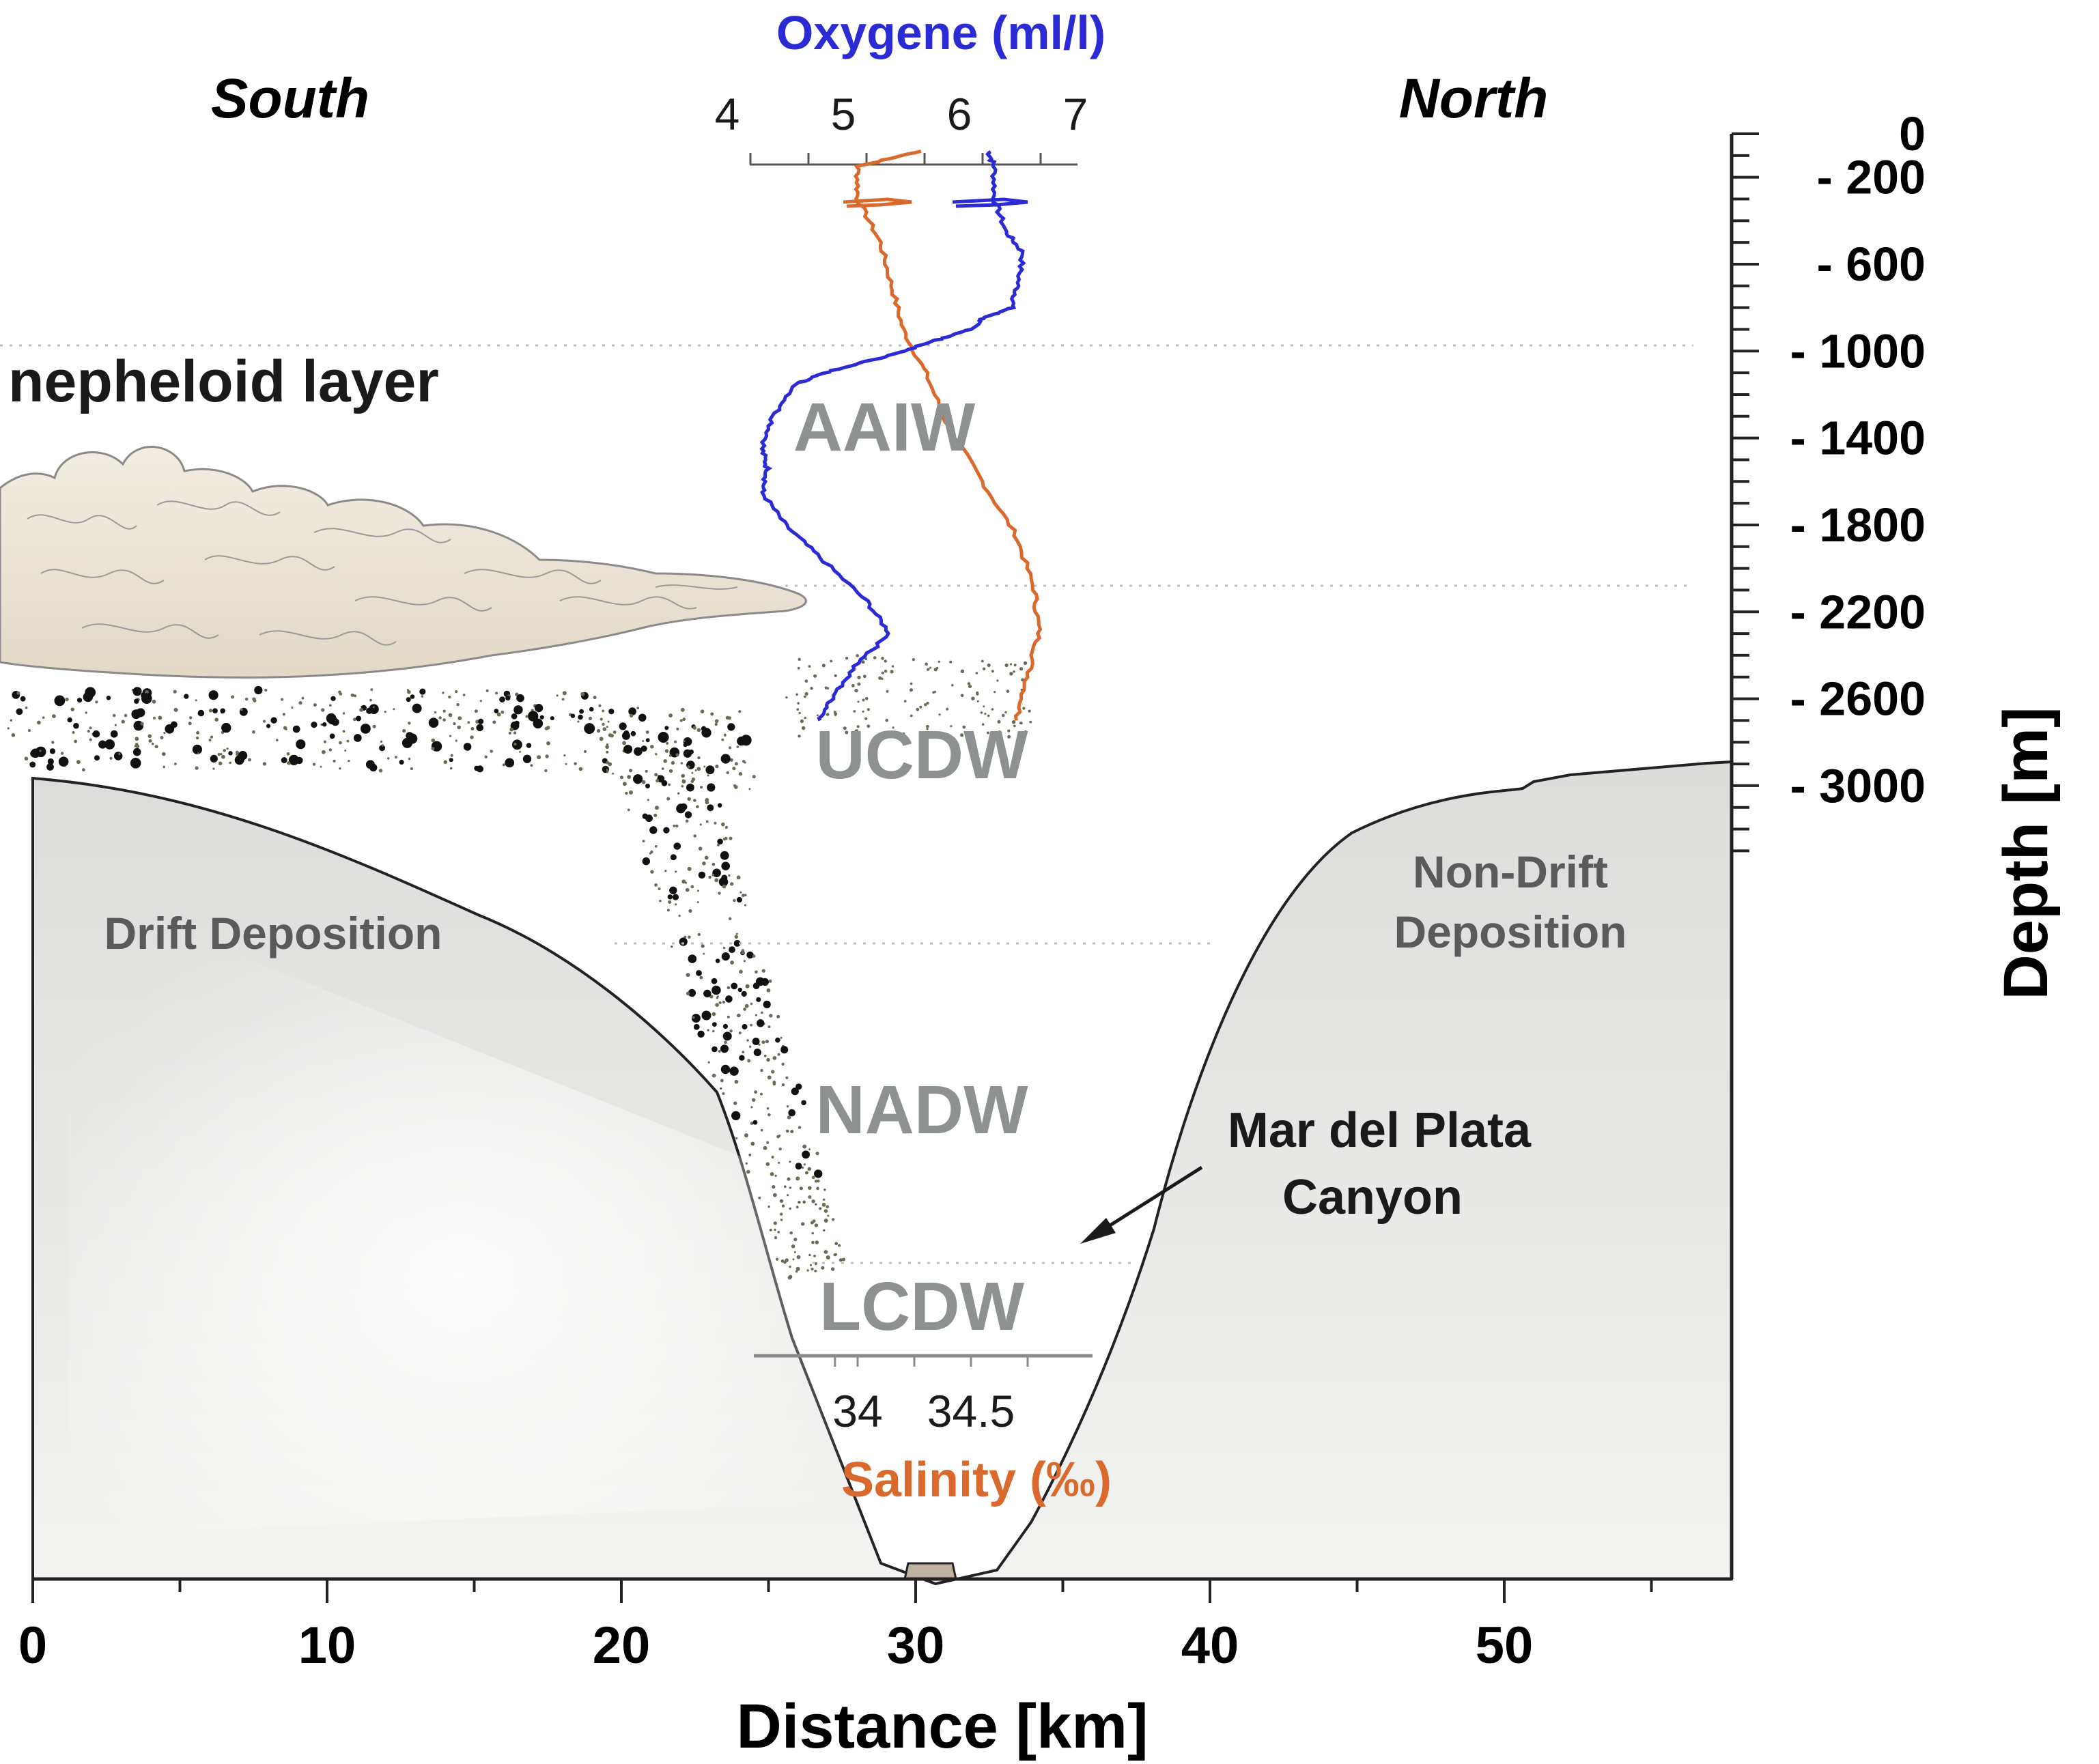  I want to click on water-mass-ucdw: UCDW, so click(921, 755).